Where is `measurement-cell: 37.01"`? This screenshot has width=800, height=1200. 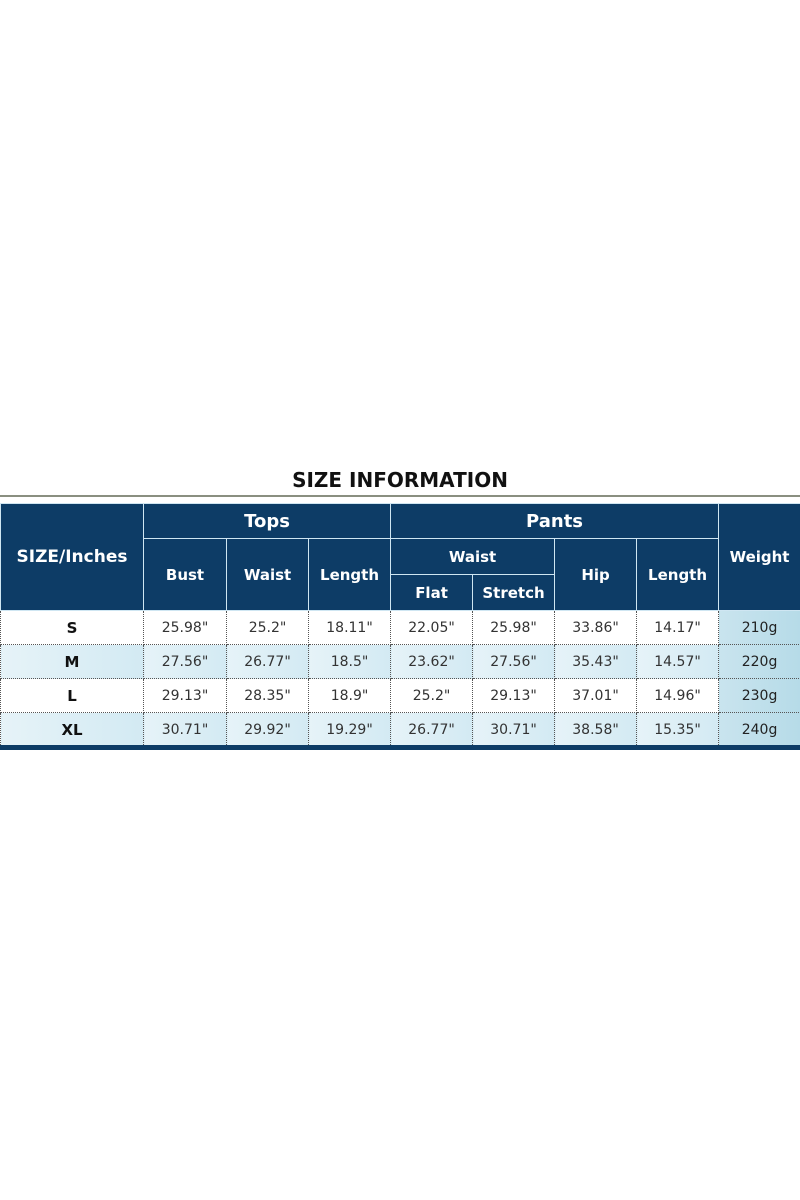
measurement-cell: 37.01" is located at coordinates (596, 695).